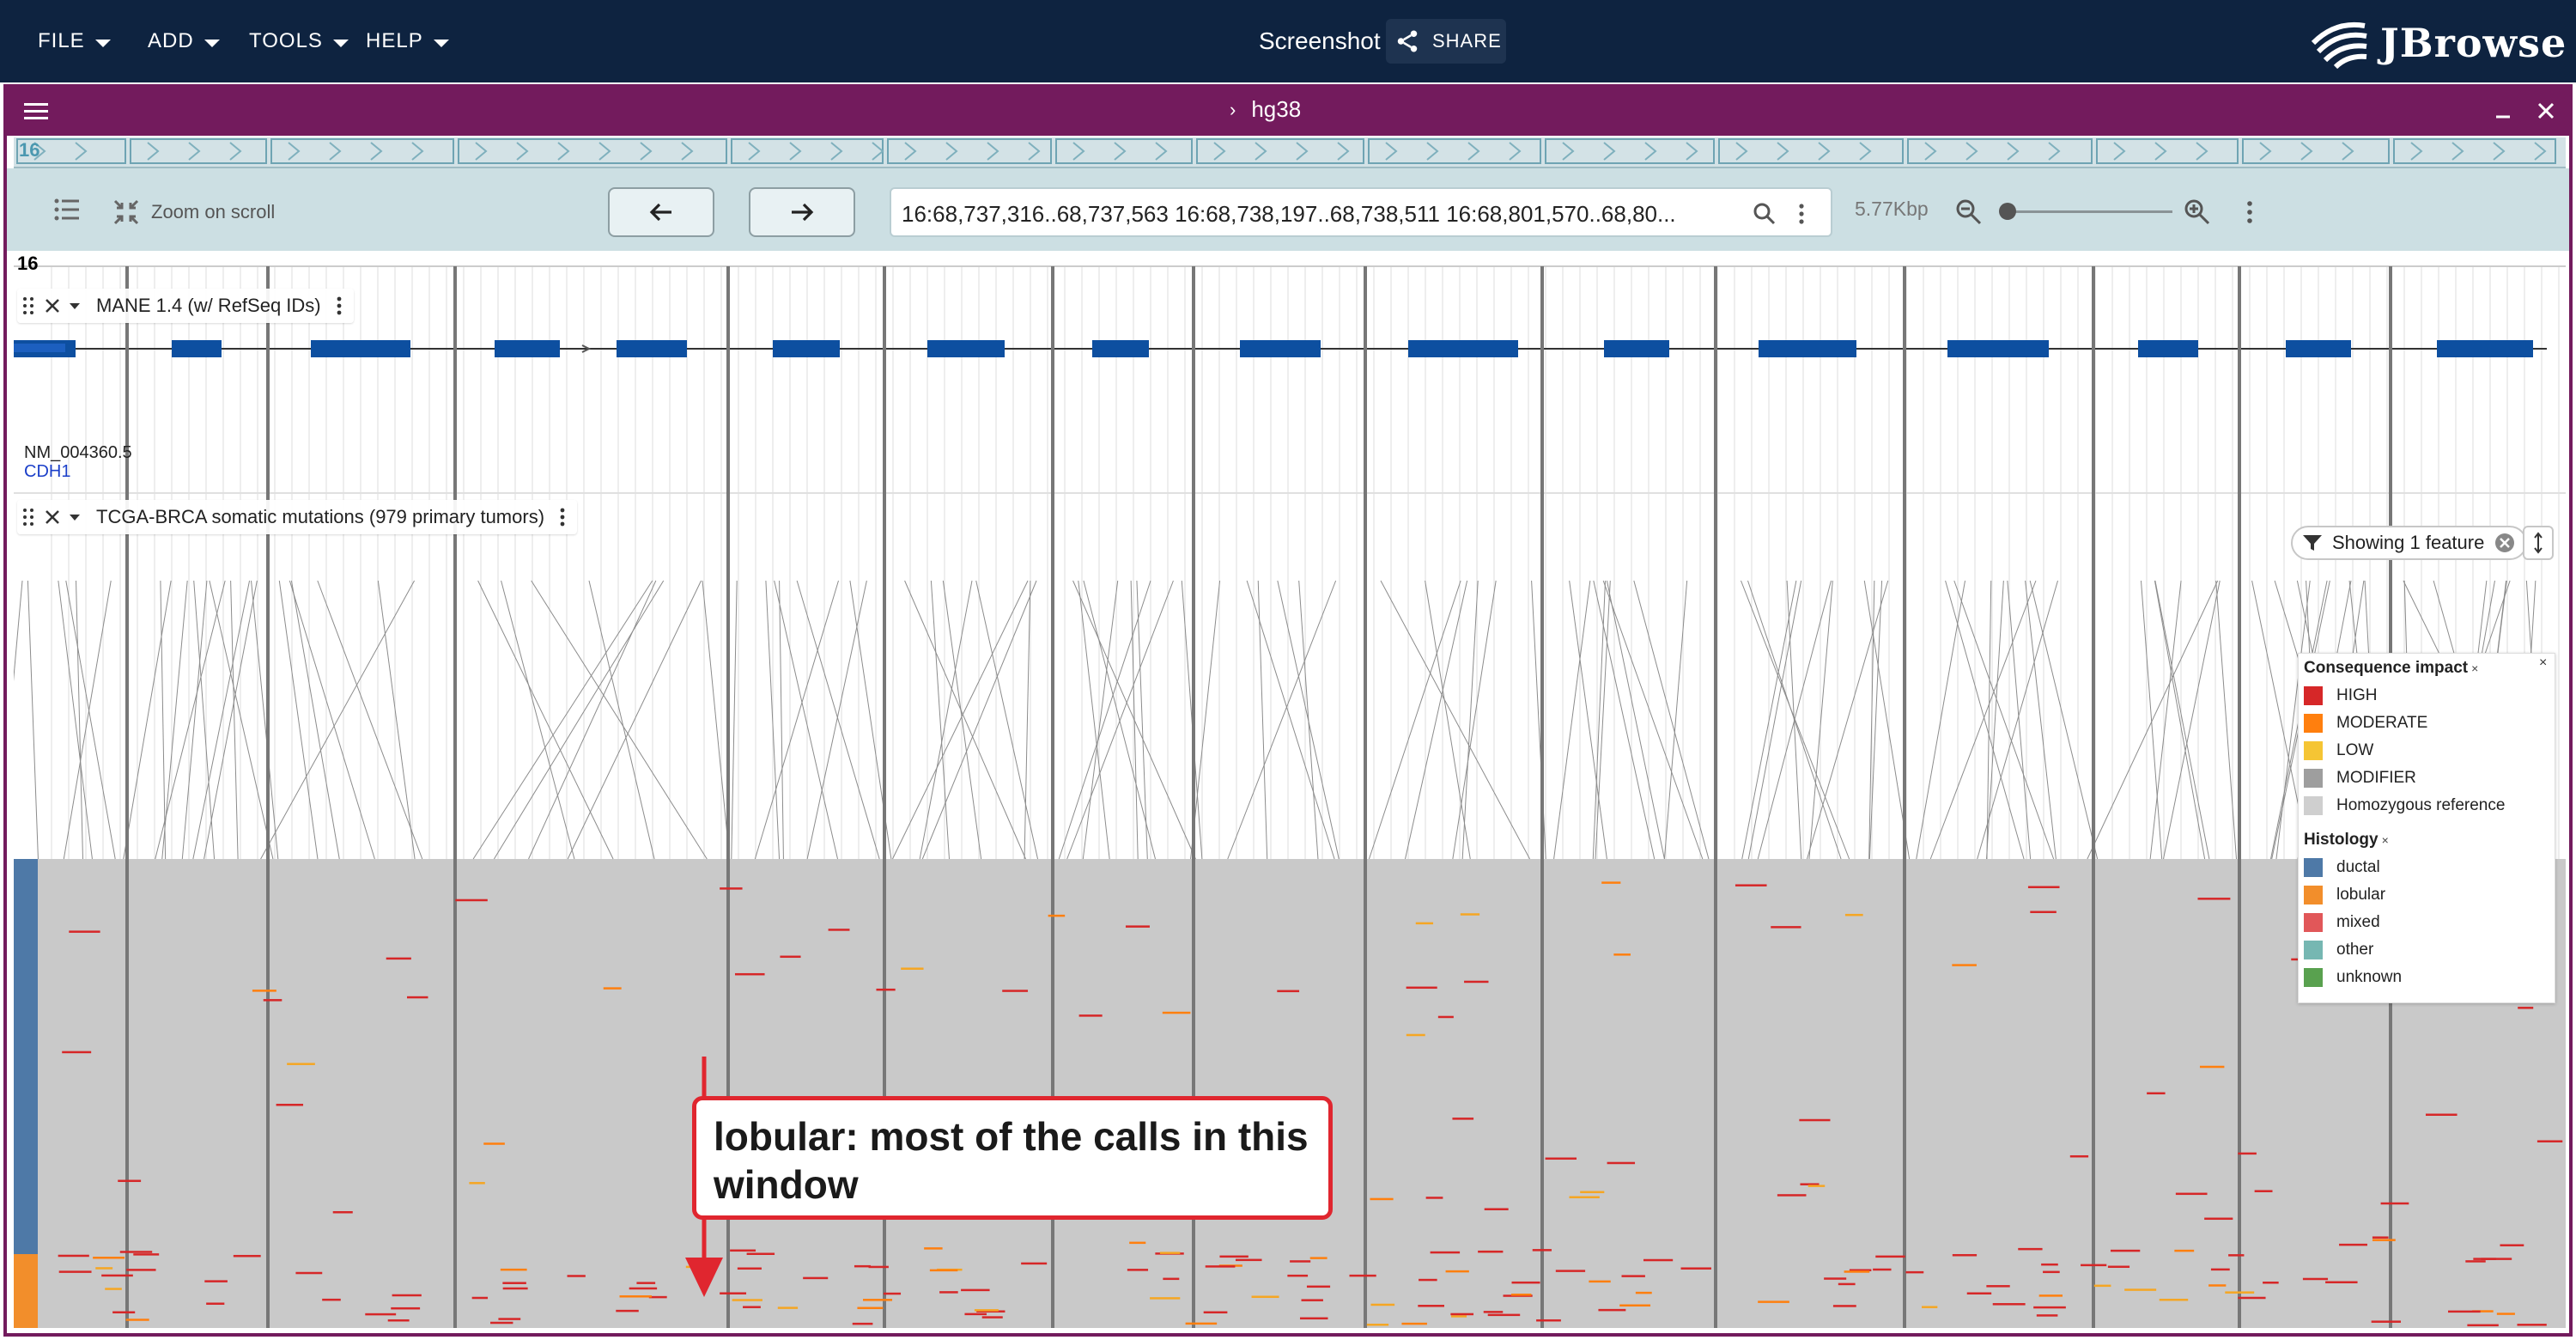 The width and height of the screenshot is (2576, 1340). Describe the element at coordinates (2544, 662) in the screenshot. I see `close-legend-icon: ×` at that location.